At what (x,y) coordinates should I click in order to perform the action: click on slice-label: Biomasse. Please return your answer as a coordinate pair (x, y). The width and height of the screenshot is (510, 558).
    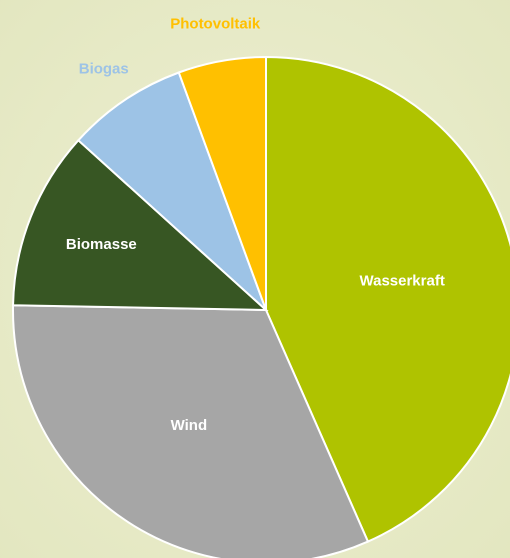
    Looking at the image, I should click on (101, 244).